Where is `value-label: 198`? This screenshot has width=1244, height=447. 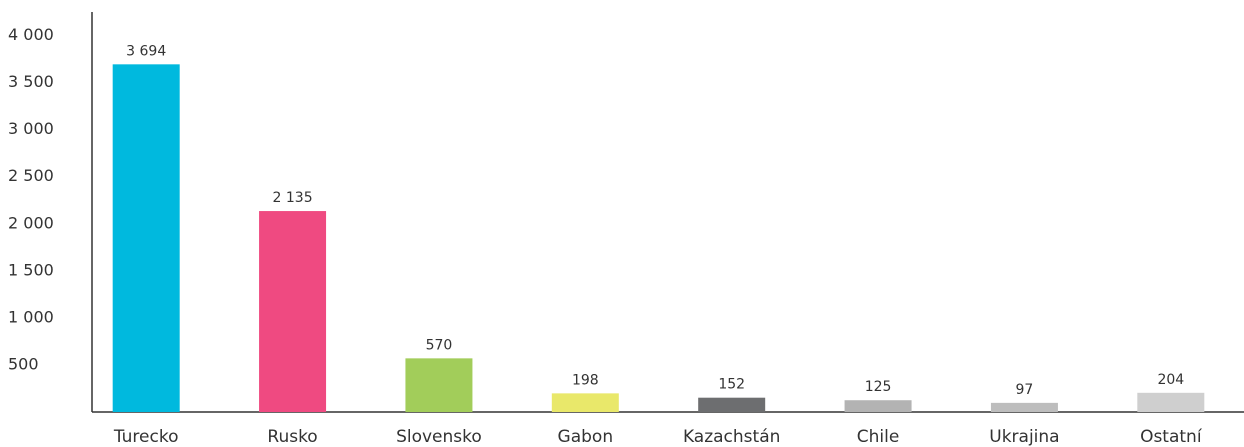 value-label: 198 is located at coordinates (585, 380).